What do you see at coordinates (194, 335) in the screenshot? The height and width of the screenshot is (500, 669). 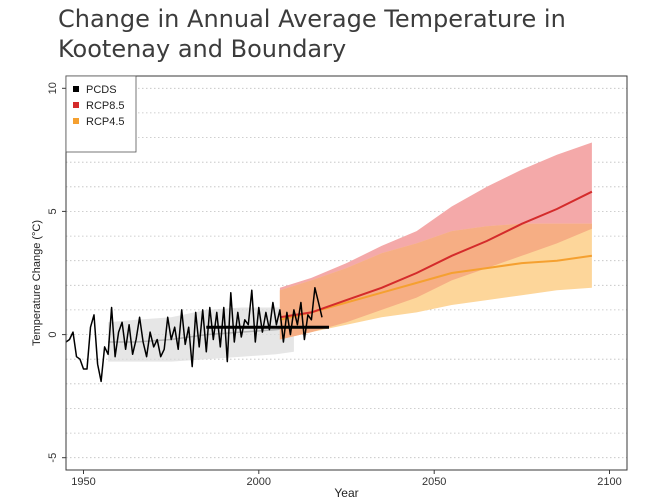 I see `pcds-observed-line` at bounding box center [194, 335].